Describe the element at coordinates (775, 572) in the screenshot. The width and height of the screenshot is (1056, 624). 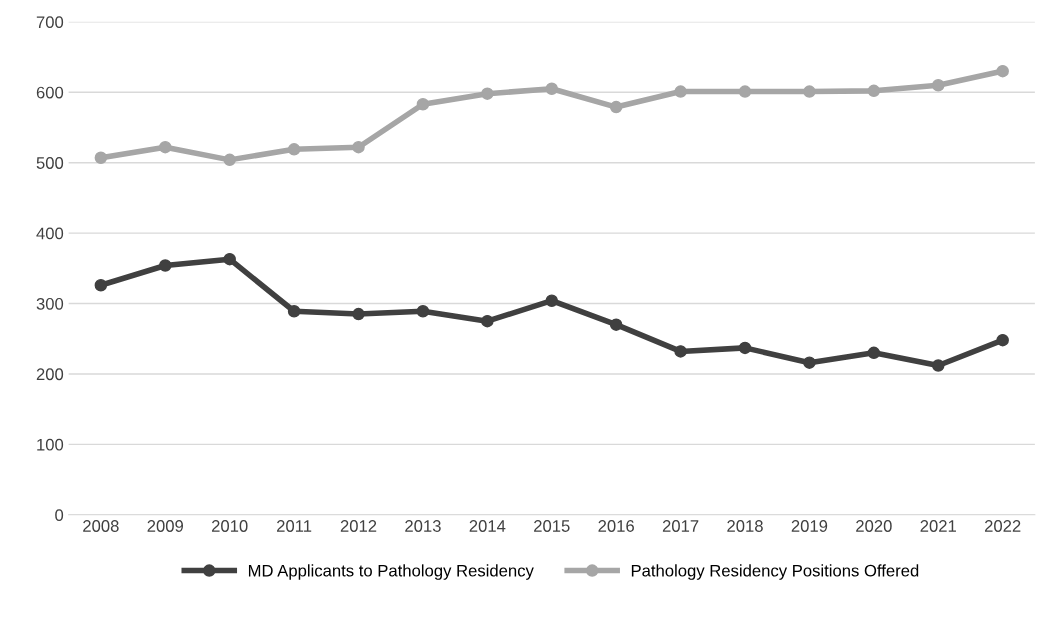
I see `legend-label: Pathology Residency Positions Offered` at that location.